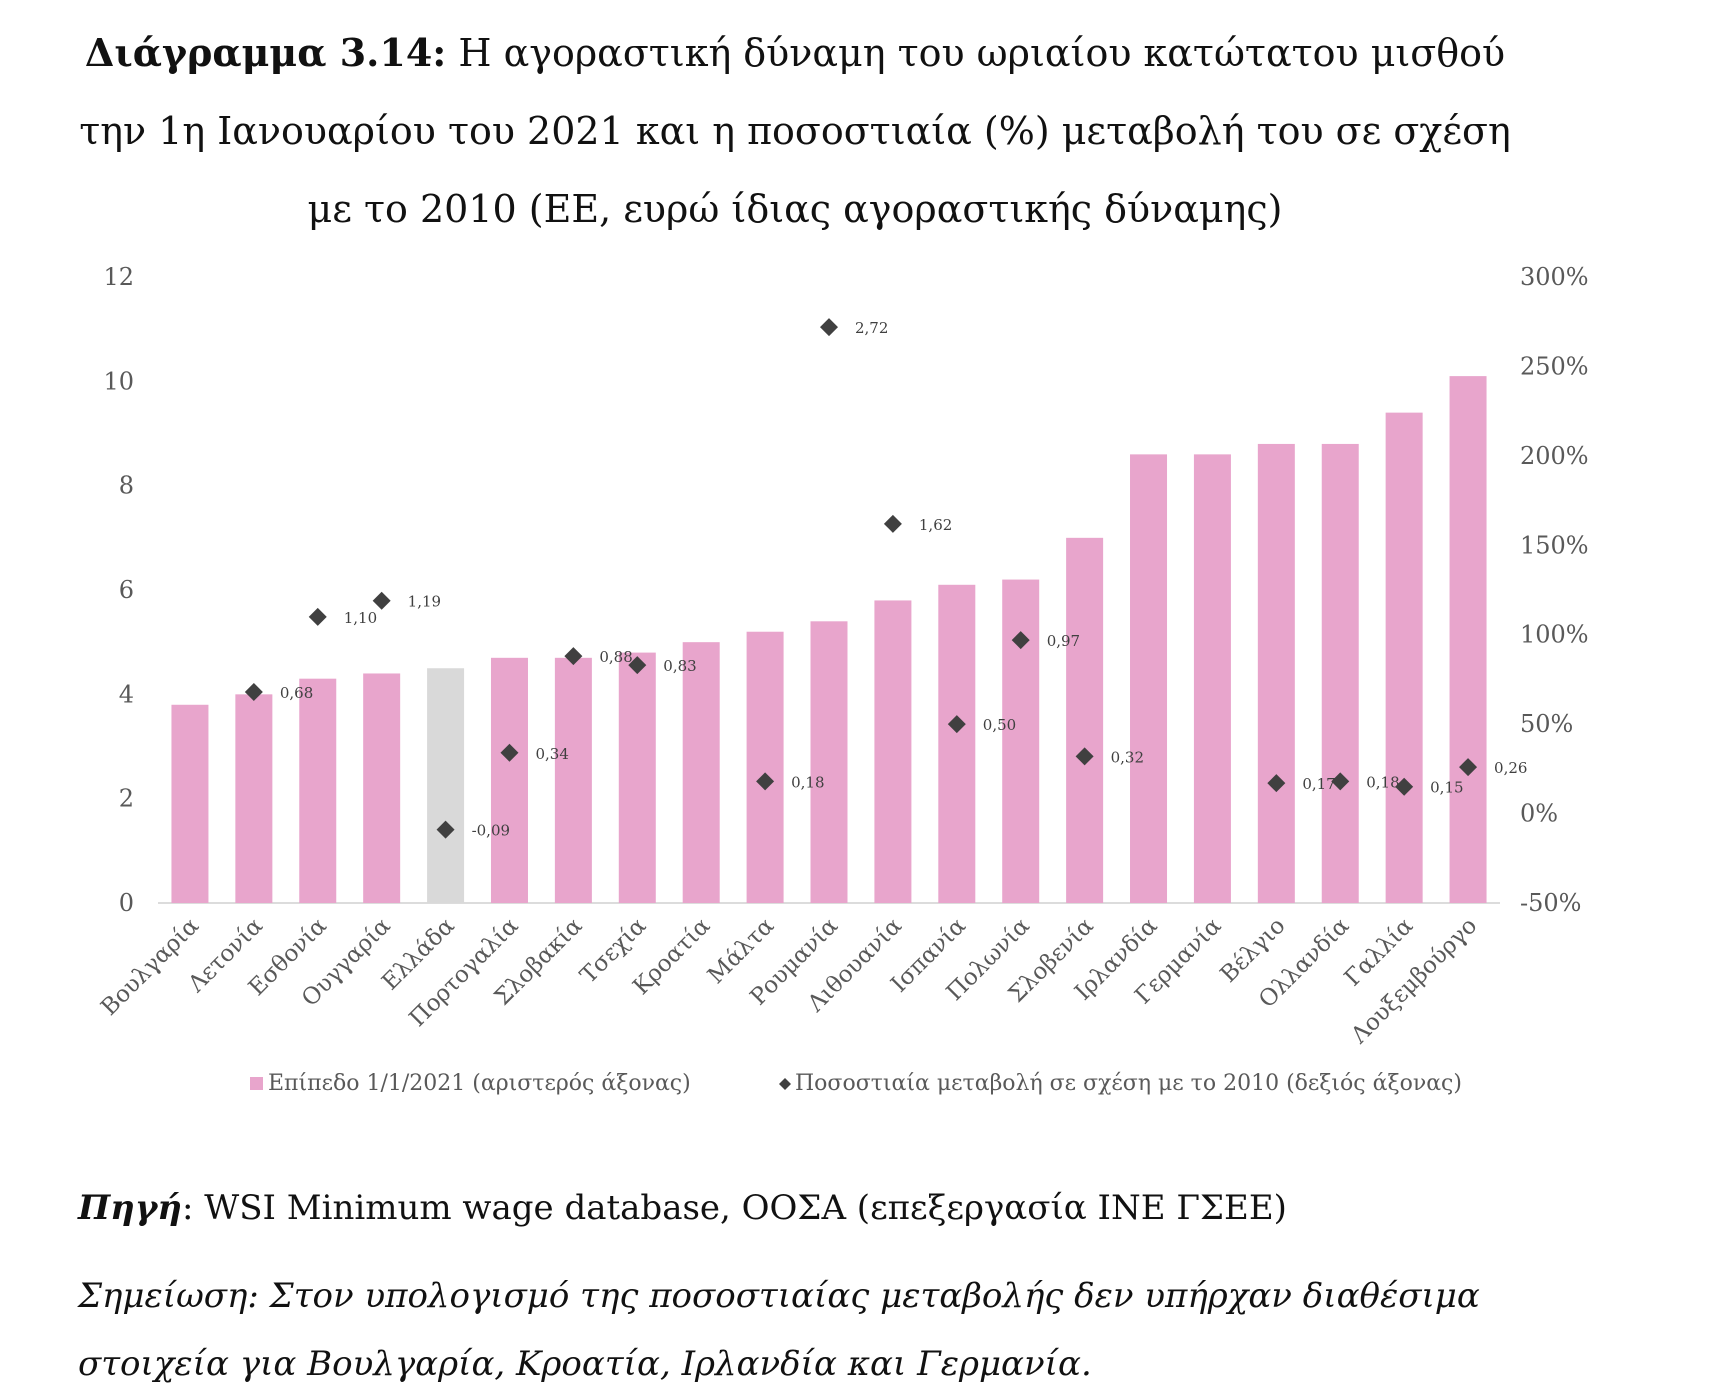  Describe the element at coordinates (1510, 768) in the screenshot. I see `data-label: 0,26` at that location.